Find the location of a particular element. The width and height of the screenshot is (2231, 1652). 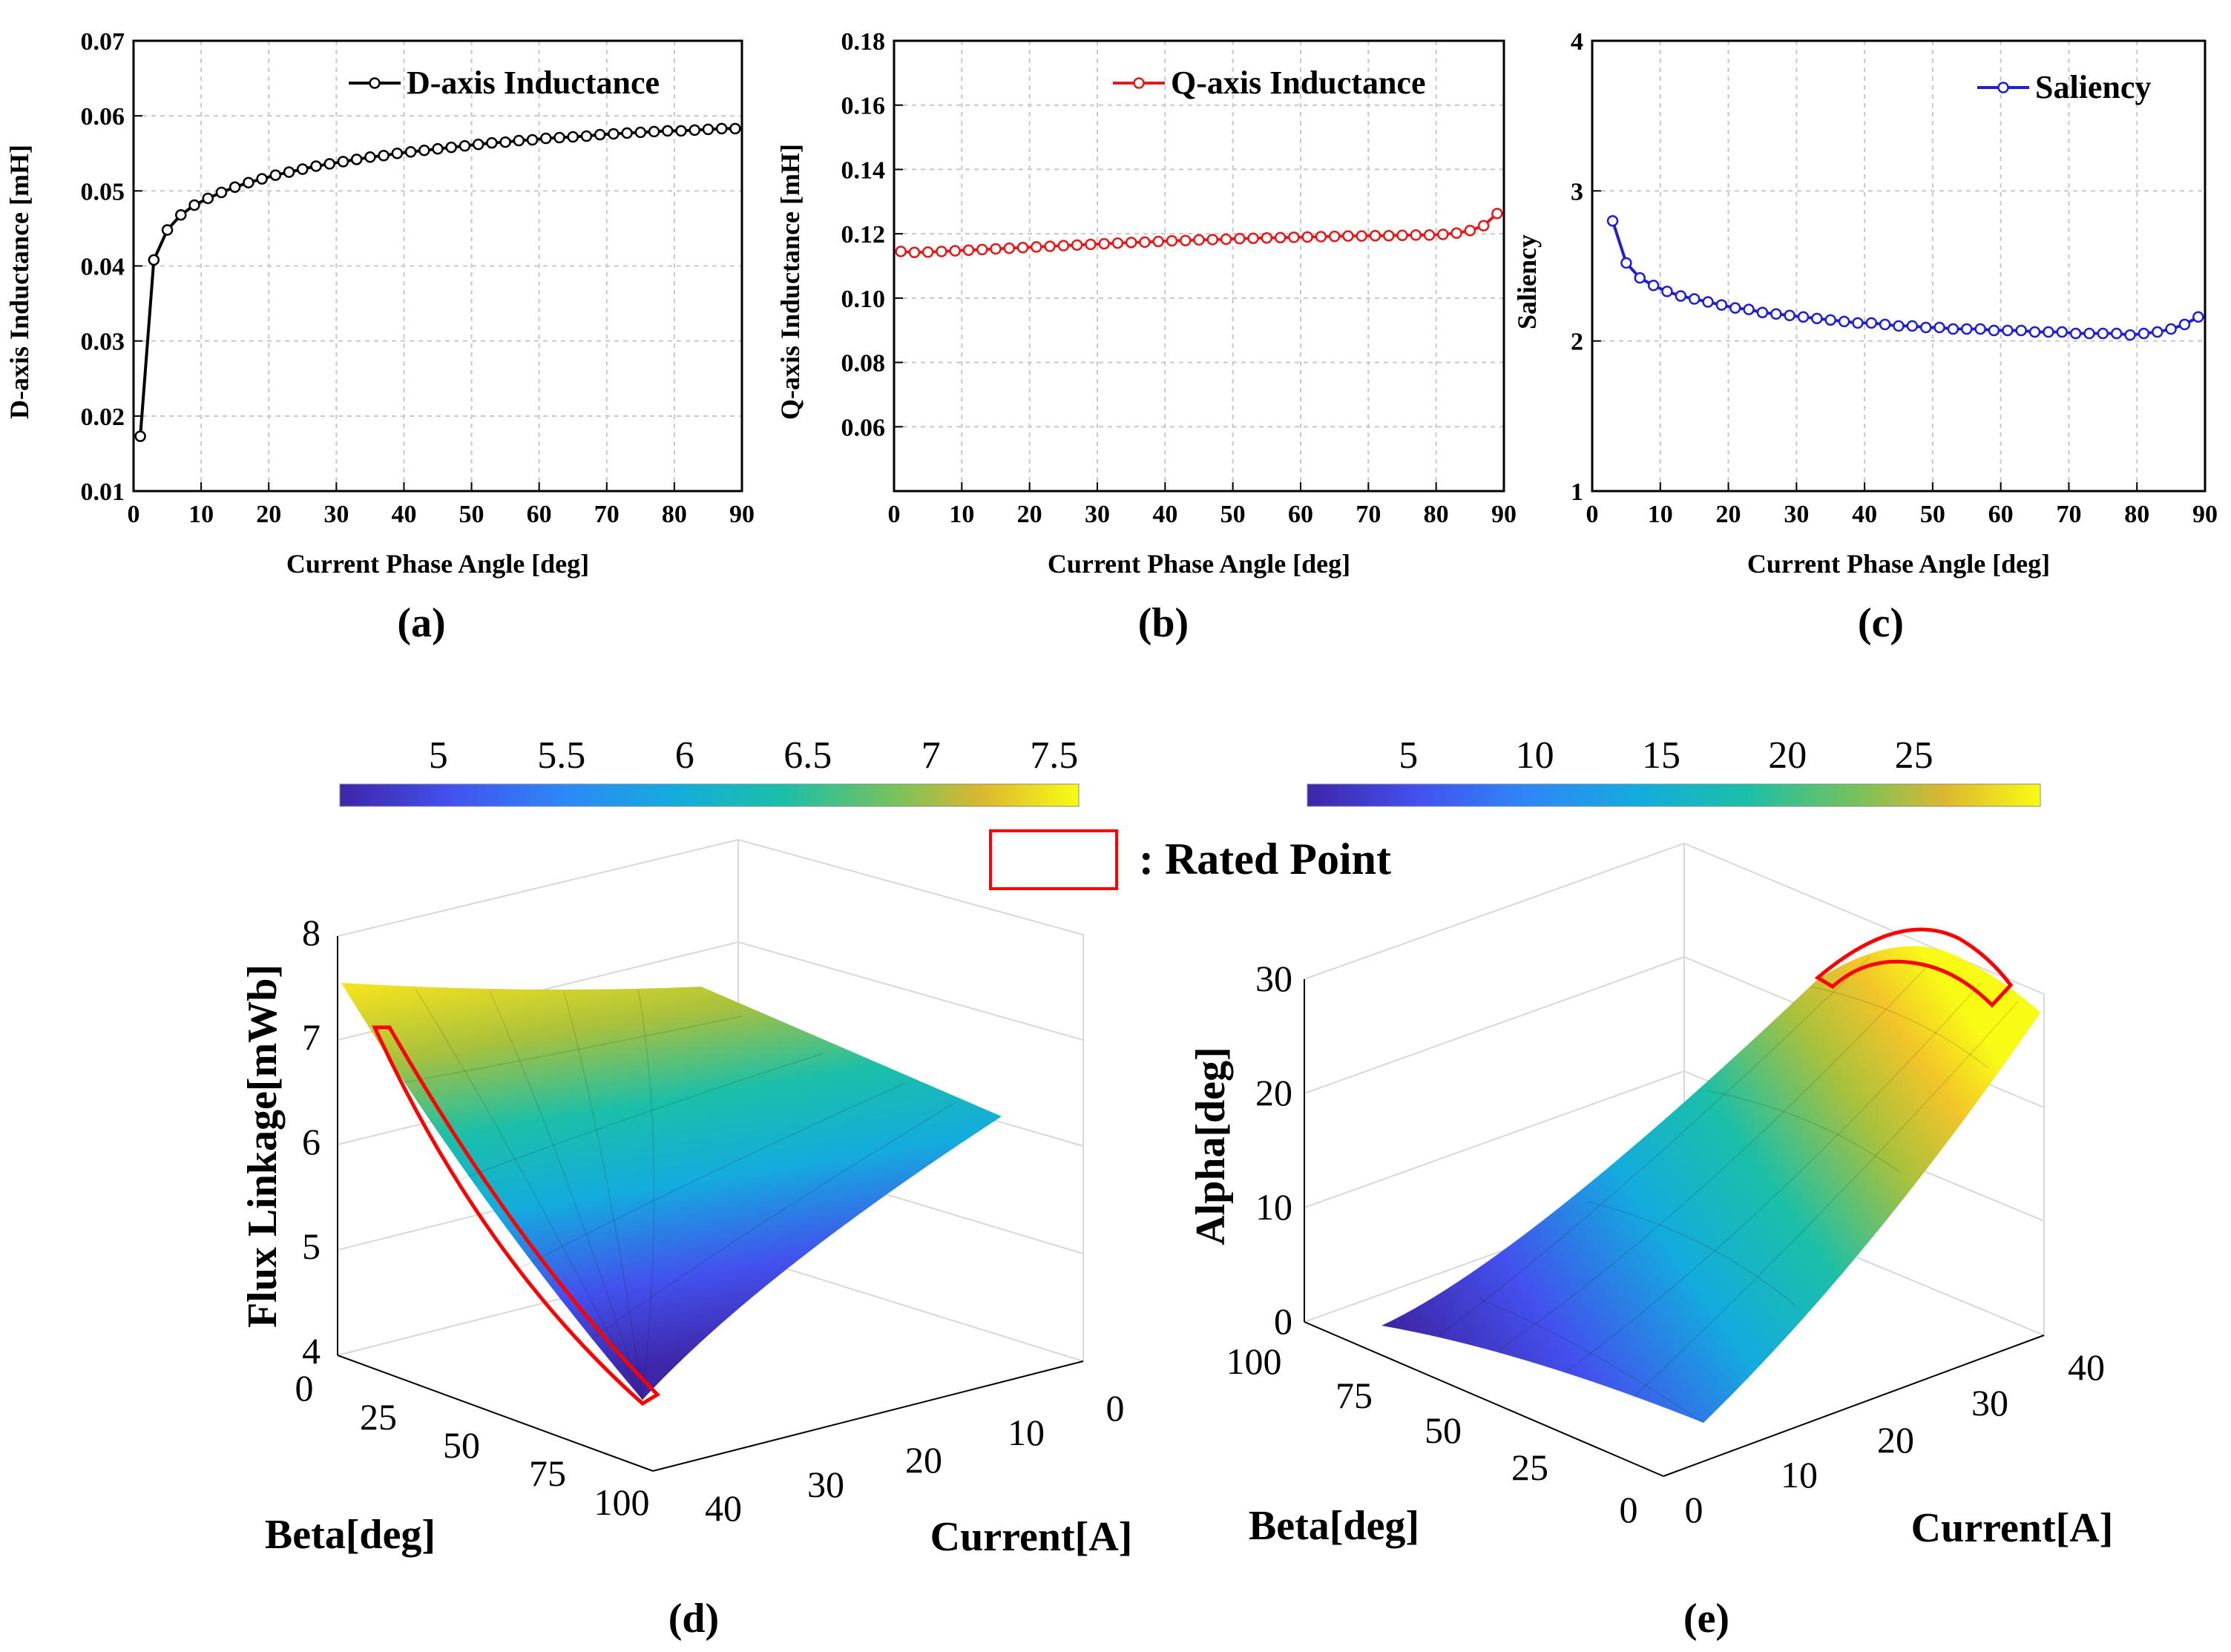

x-tick-label: 30 is located at coordinates (336, 514).